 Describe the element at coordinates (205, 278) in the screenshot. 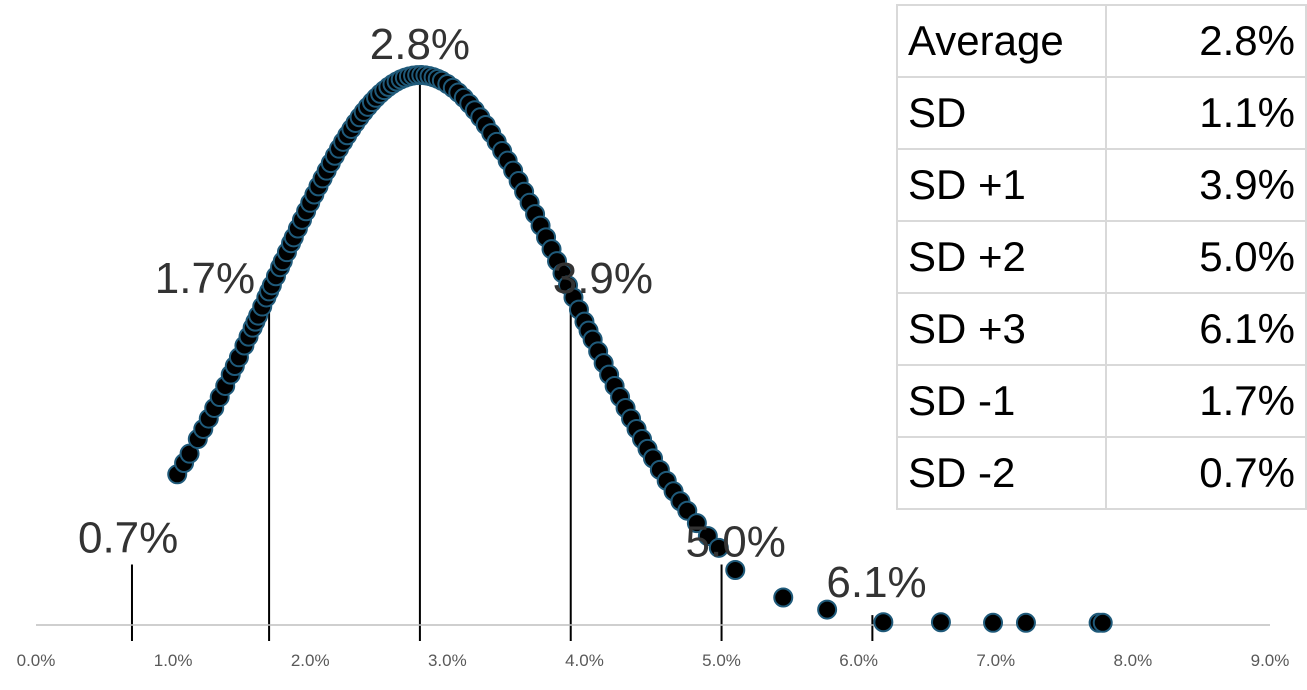

I see `sd-annotation-label: 1.7%` at that location.